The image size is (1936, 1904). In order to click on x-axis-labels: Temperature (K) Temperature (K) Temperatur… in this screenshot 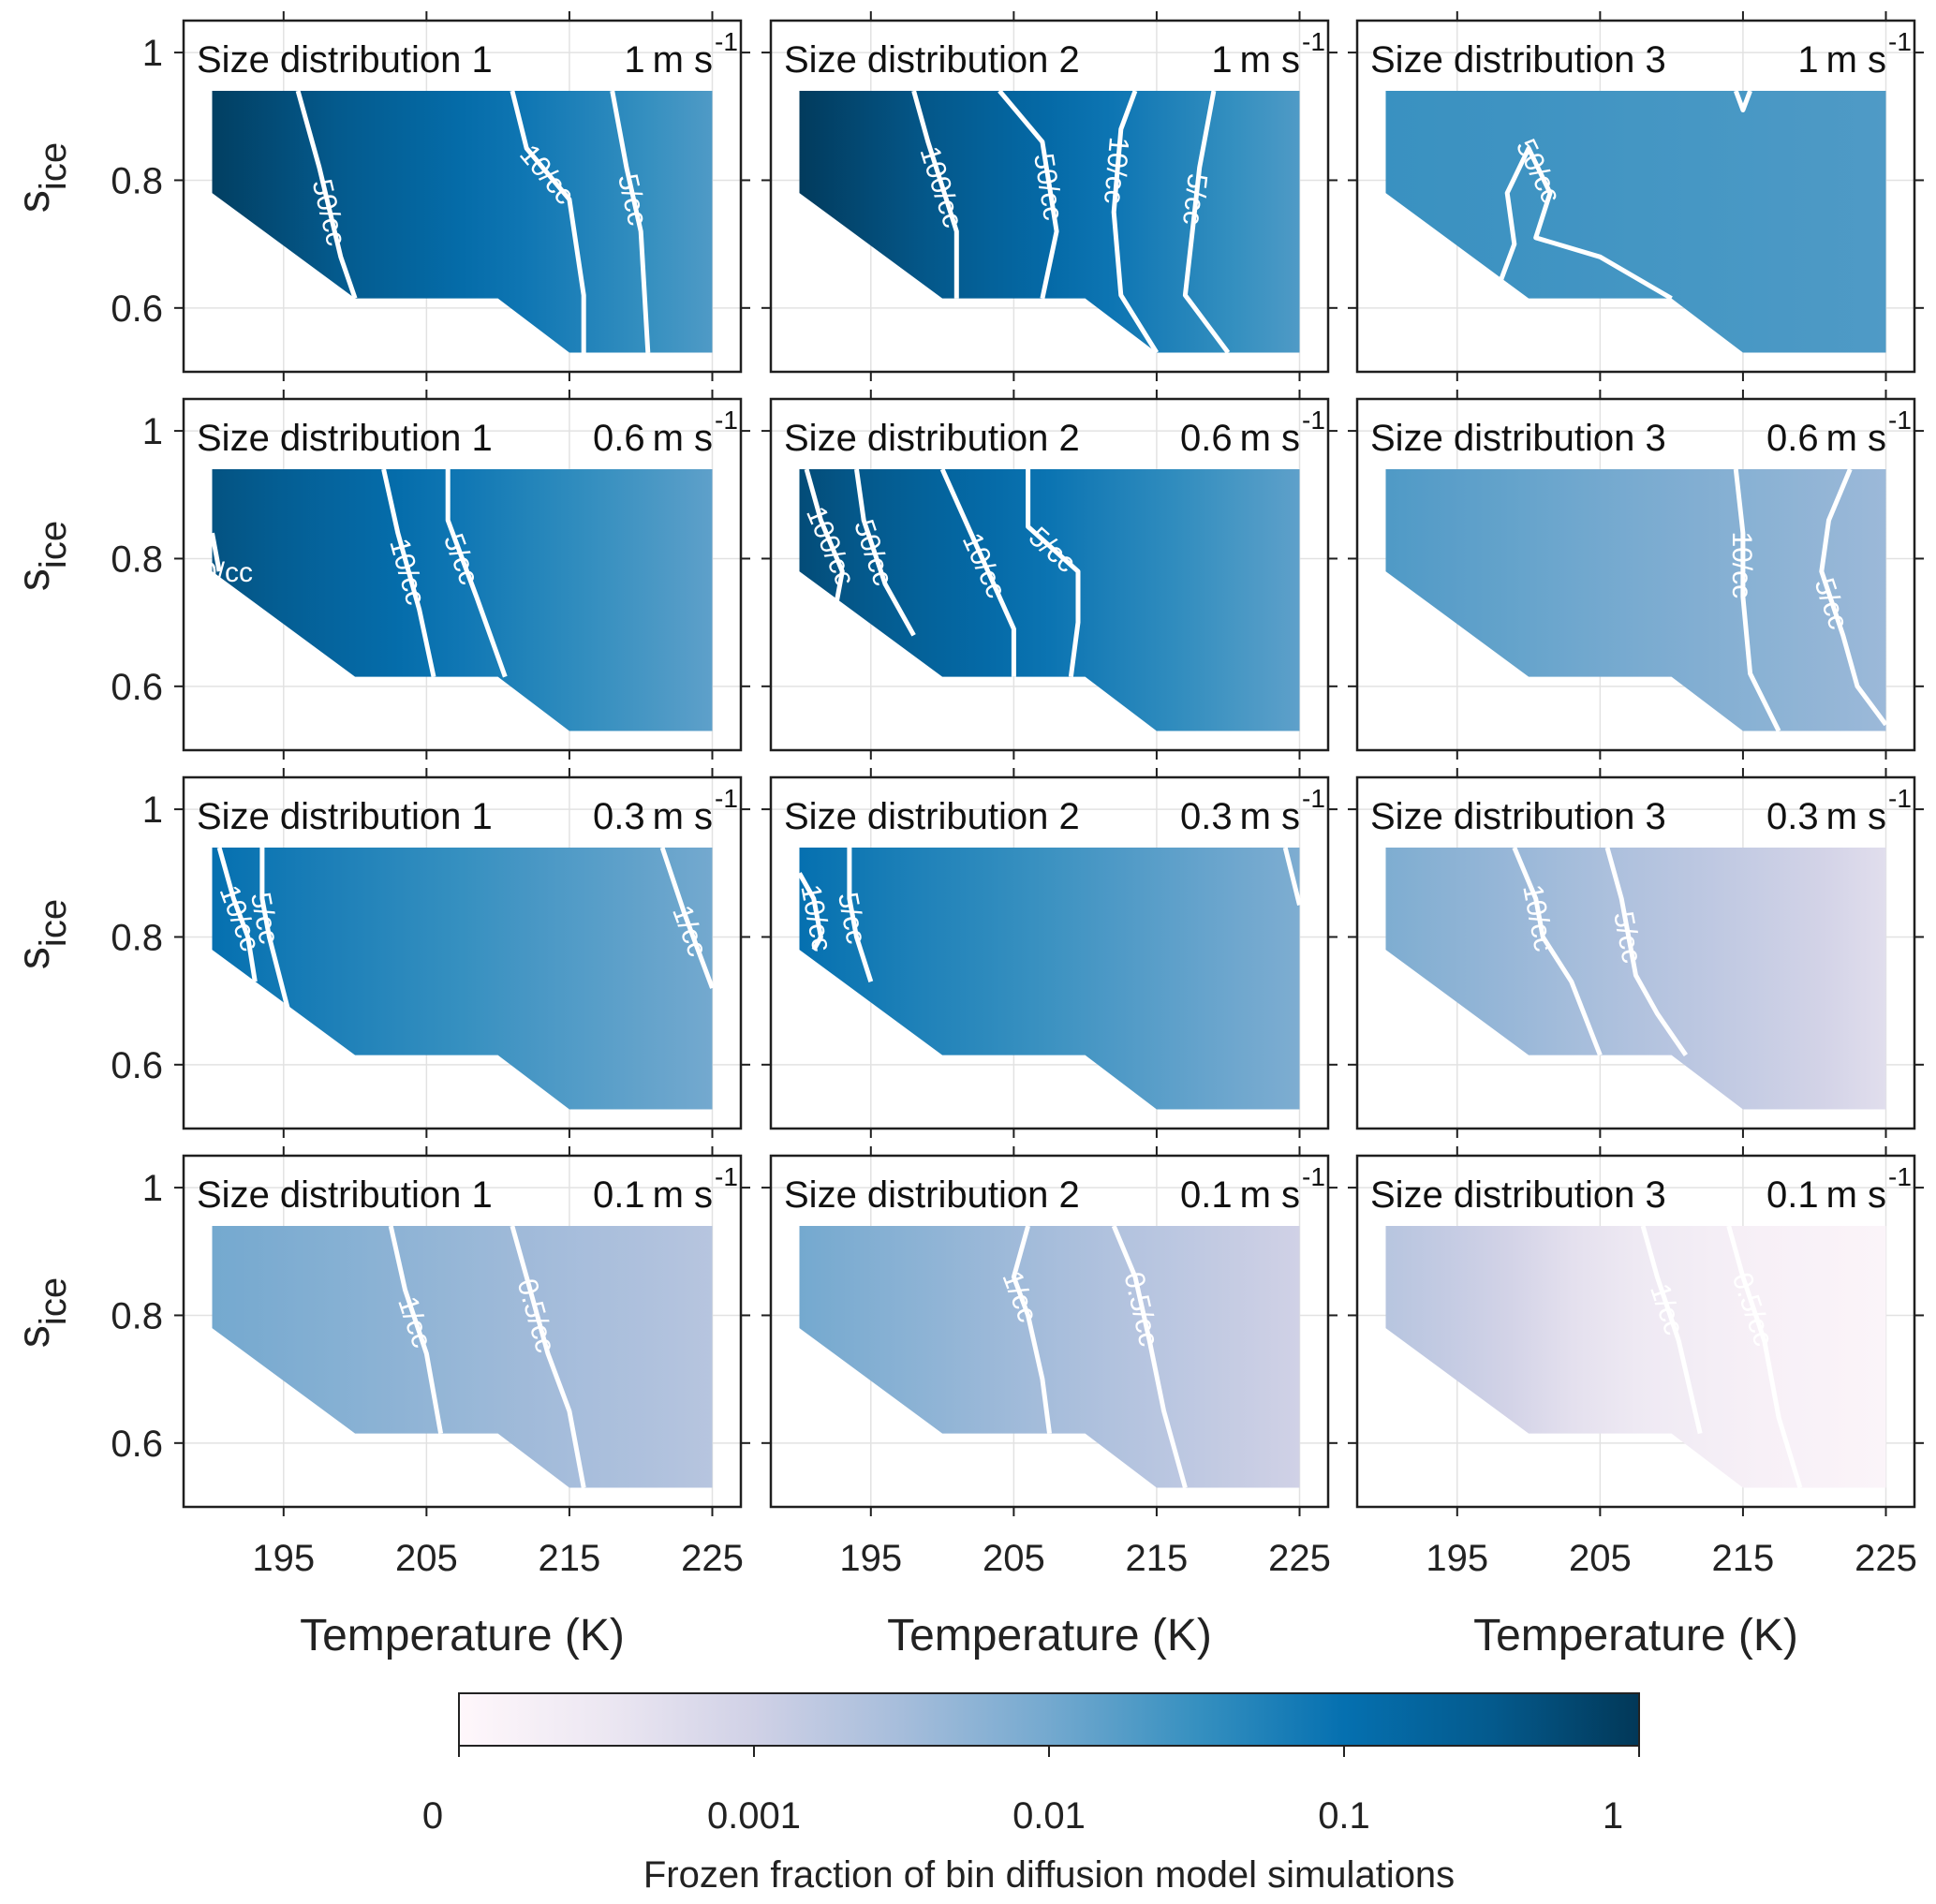, I will do `click(1049, 1635)`.